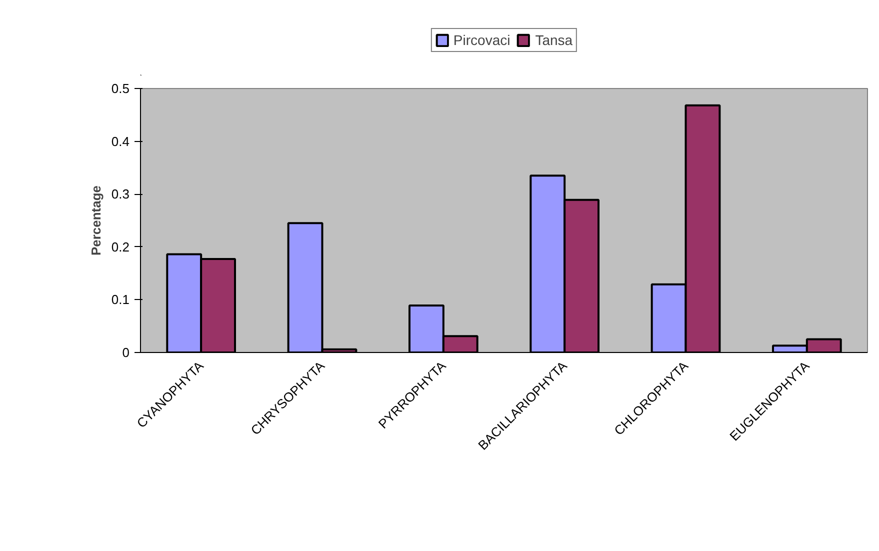 The height and width of the screenshot is (551, 879). What do you see at coordinates (120, 300) in the screenshot?
I see `y-tick-label: 0.1` at bounding box center [120, 300].